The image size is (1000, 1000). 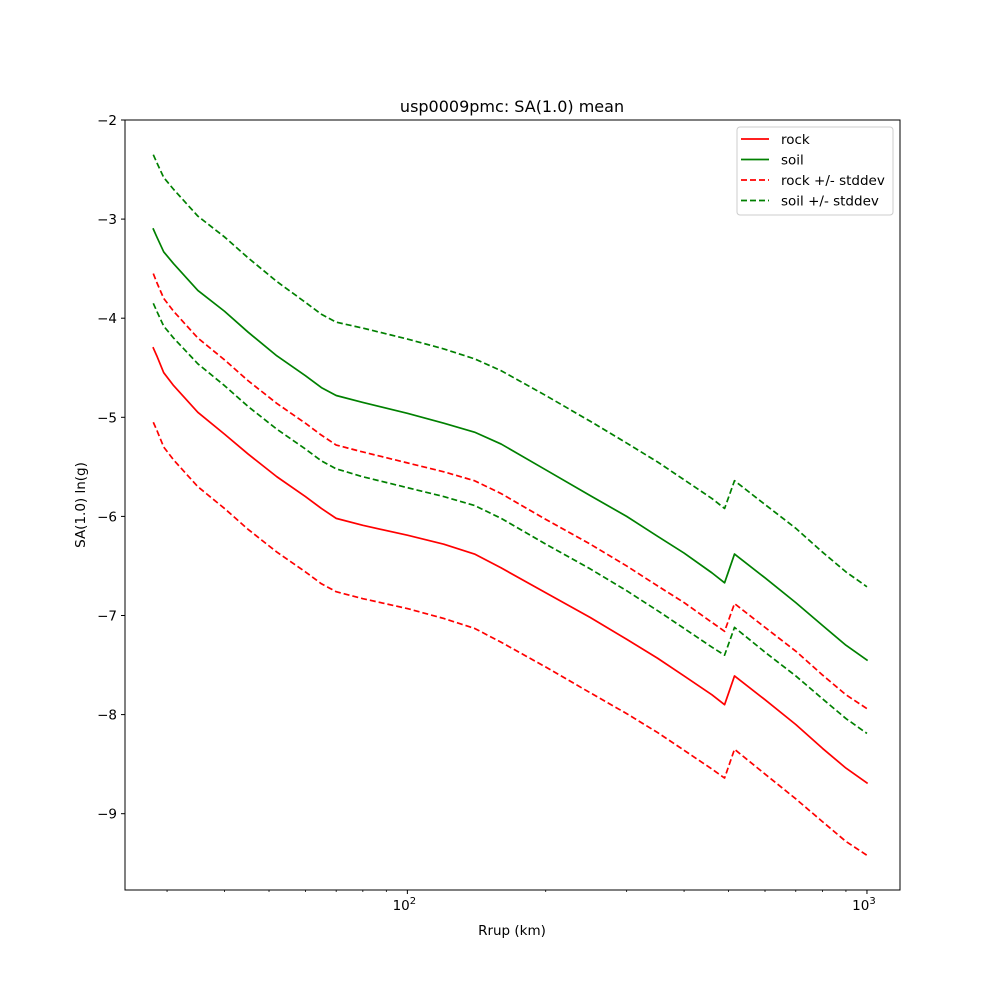 What do you see at coordinates (795, 140) in the screenshot?
I see `legend-label-0: rock` at bounding box center [795, 140].